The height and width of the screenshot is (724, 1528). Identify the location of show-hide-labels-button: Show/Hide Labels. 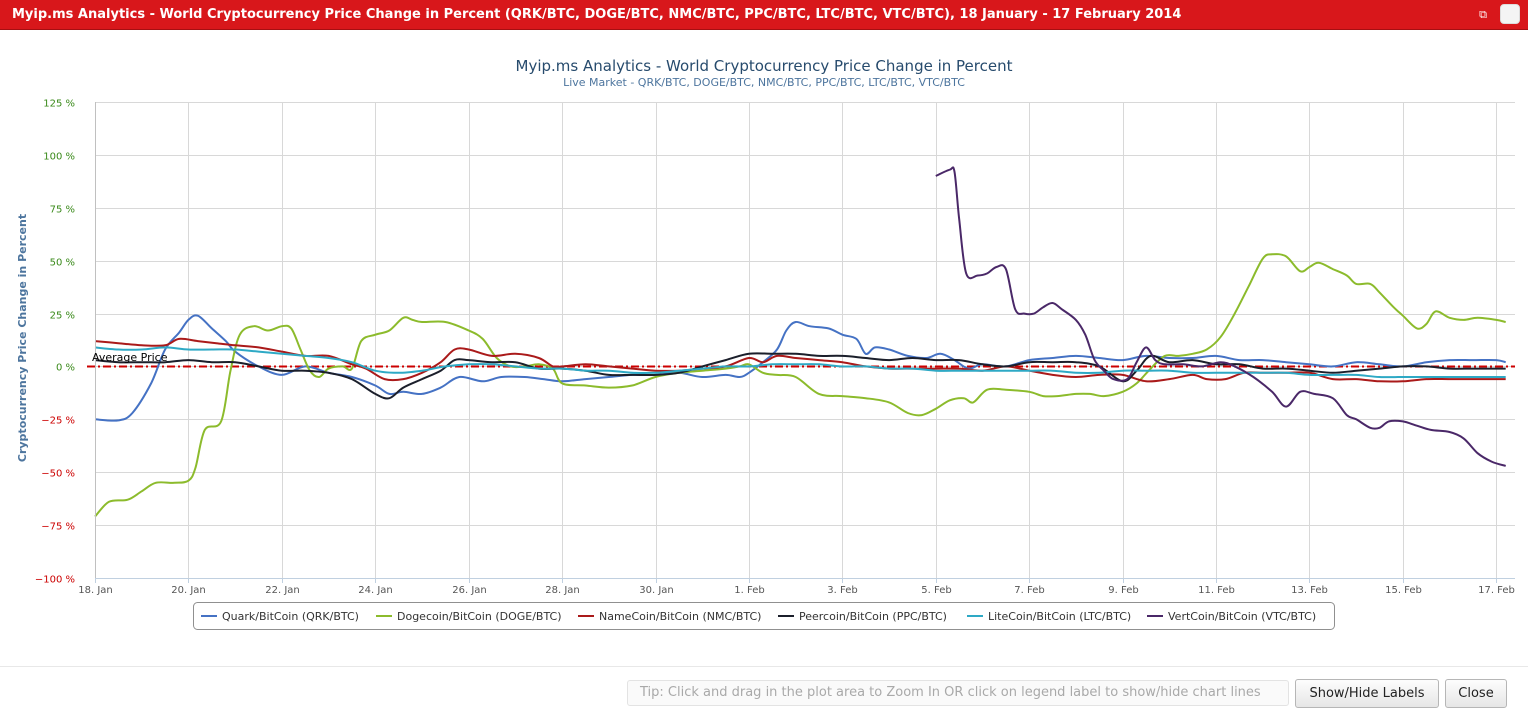
(1367, 693).